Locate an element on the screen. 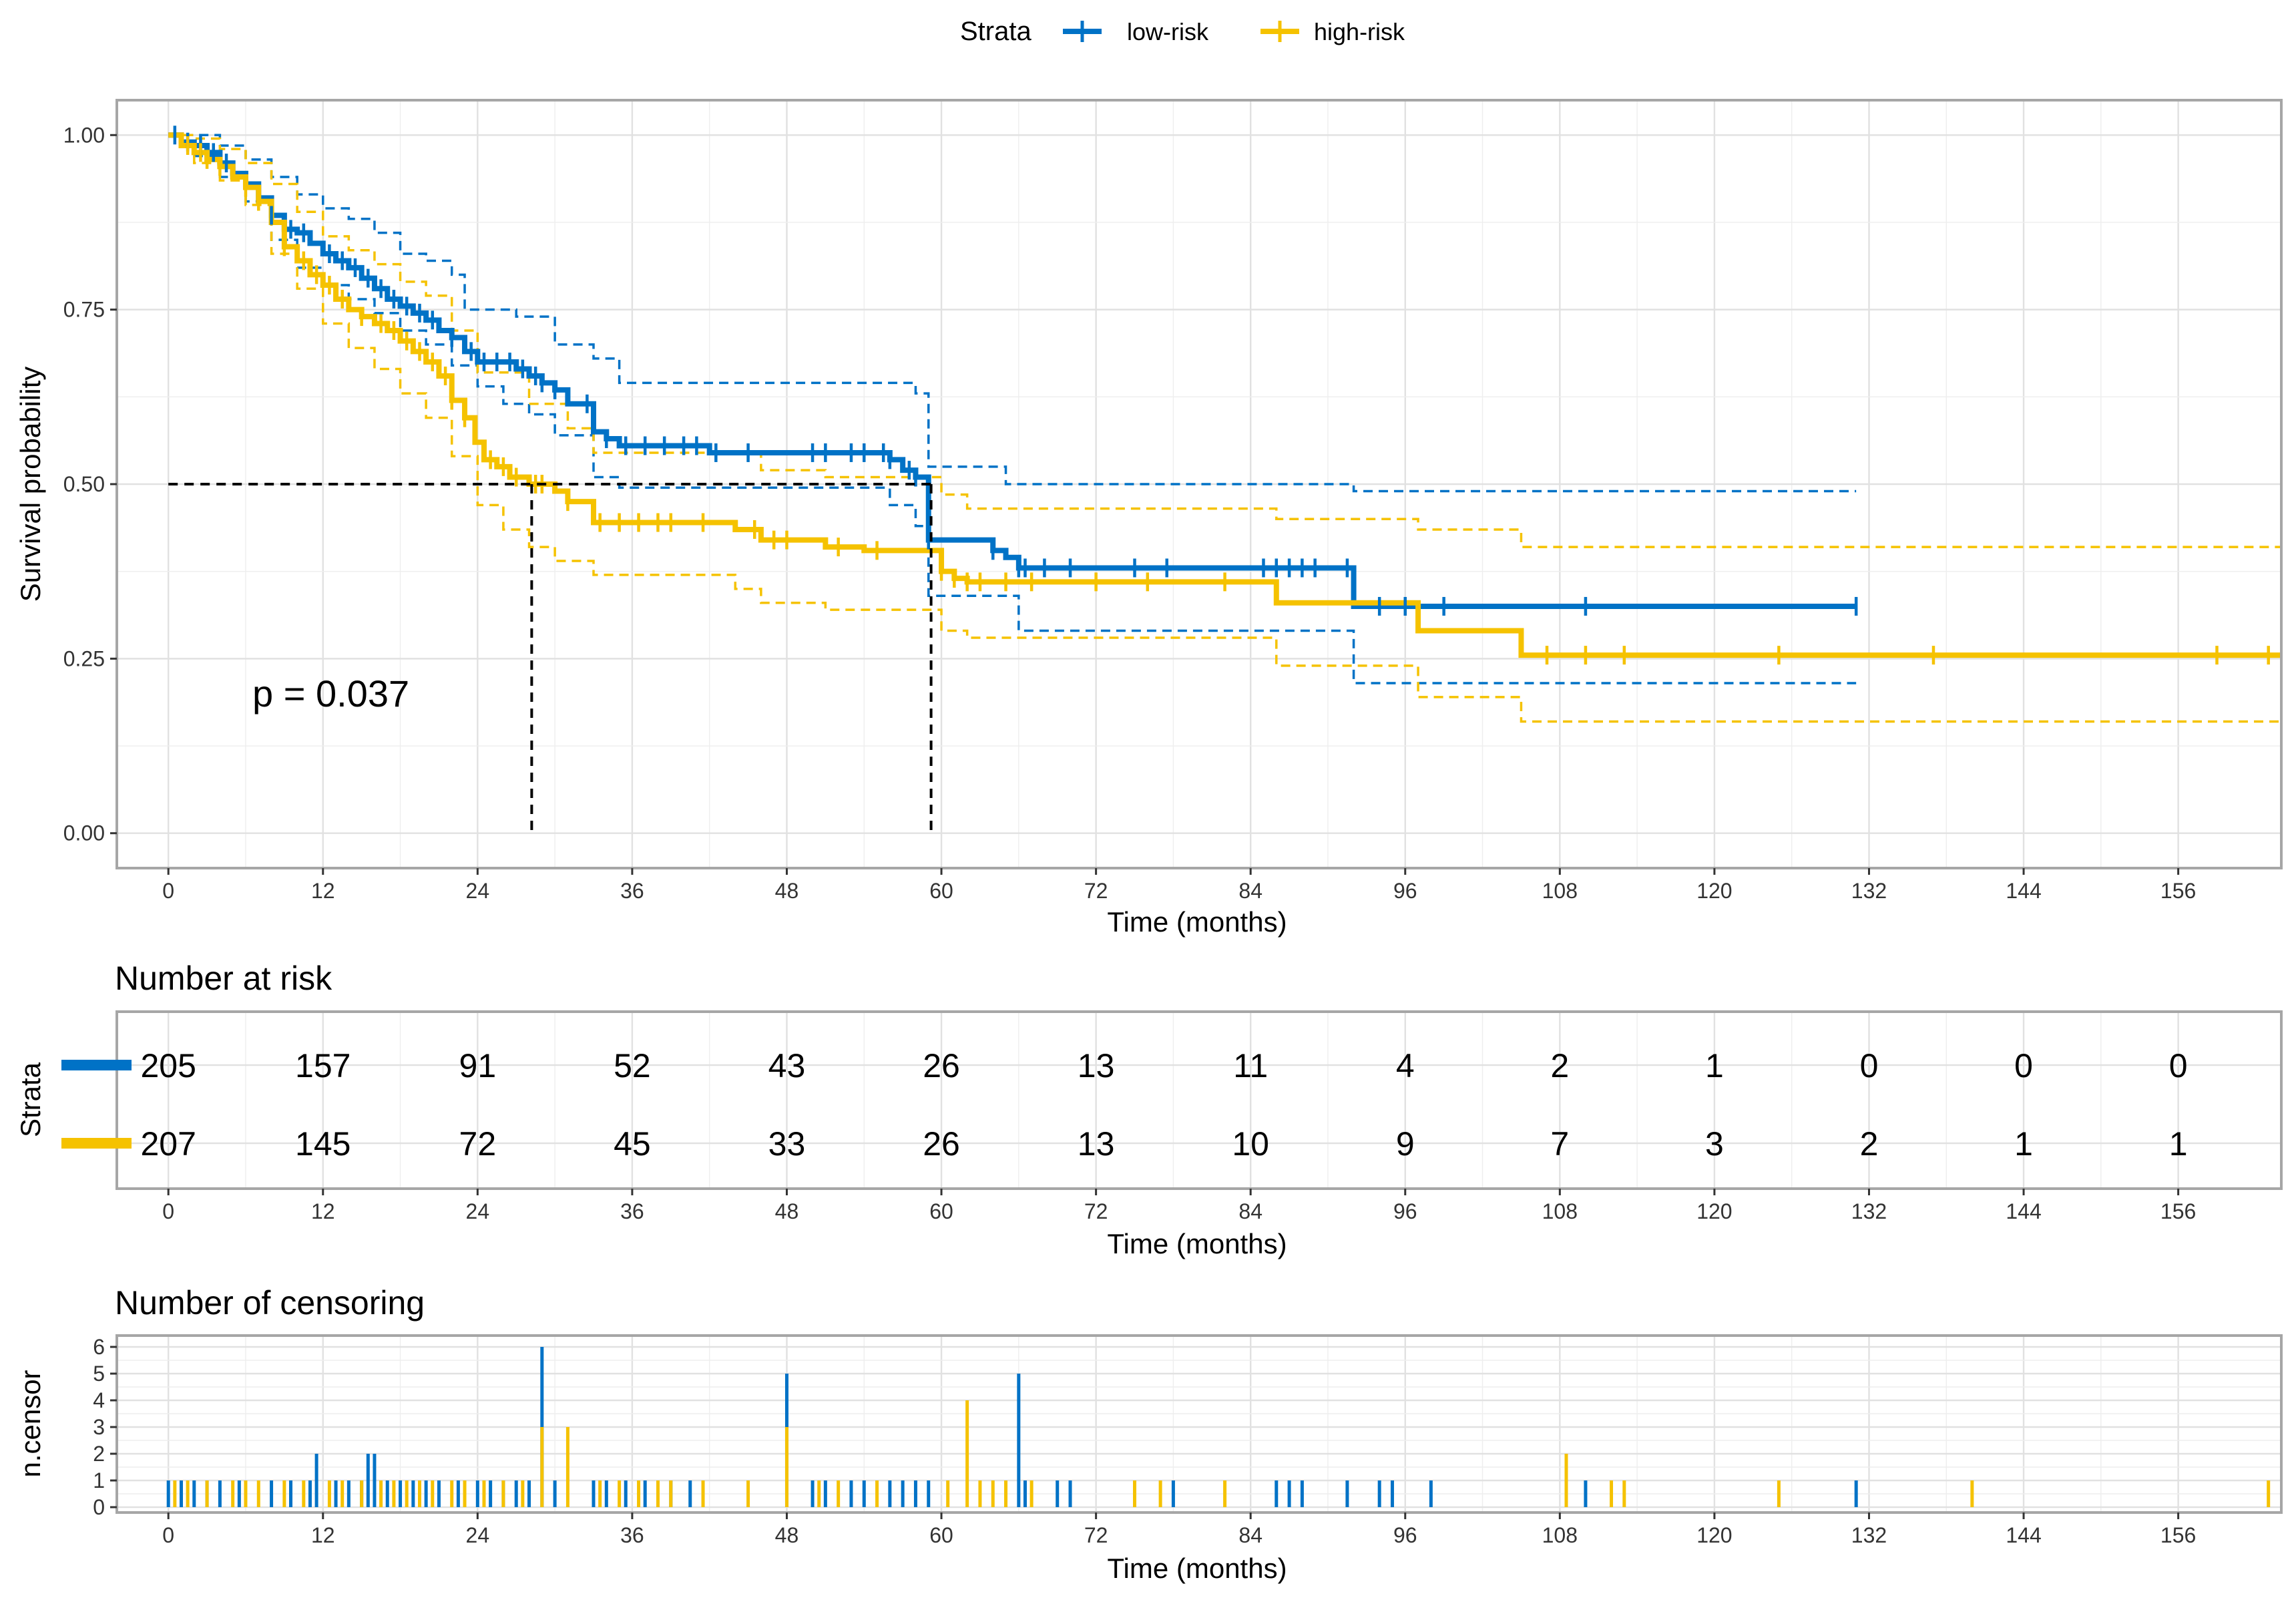 Image resolution: width=2296 pixels, height=1606 pixels. km-y-tick-label: 0.00 is located at coordinates (84, 833).